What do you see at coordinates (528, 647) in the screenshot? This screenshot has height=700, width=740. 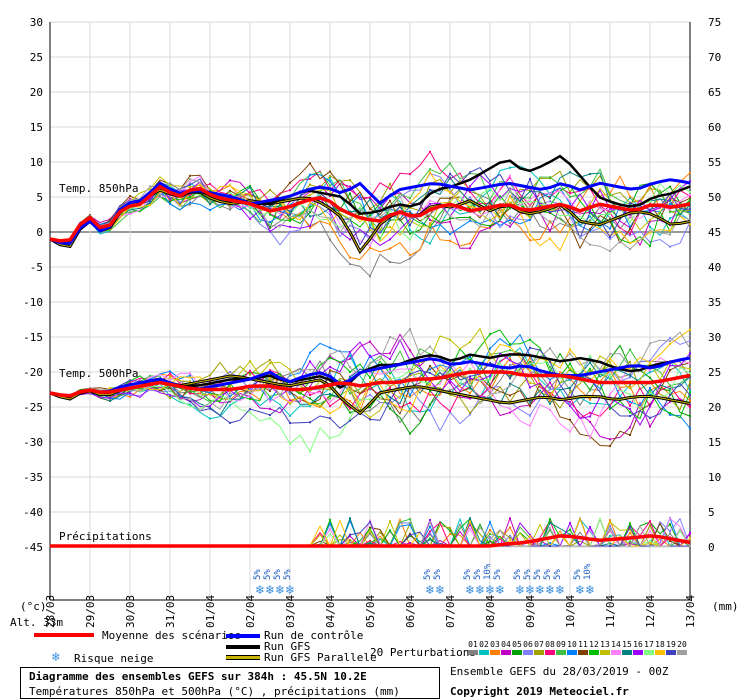 I see `pert-number-item: 06` at bounding box center [528, 647].